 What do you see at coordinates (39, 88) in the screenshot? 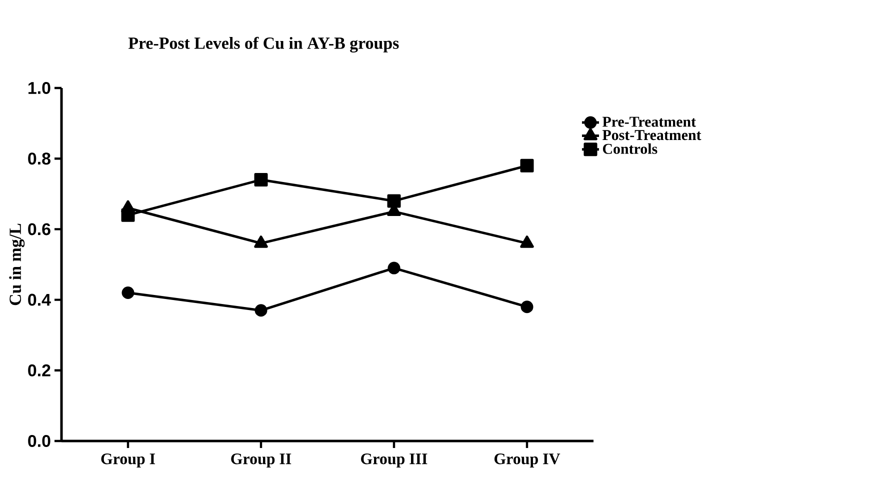
I see `y-tick-label: 1.0` at bounding box center [39, 88].